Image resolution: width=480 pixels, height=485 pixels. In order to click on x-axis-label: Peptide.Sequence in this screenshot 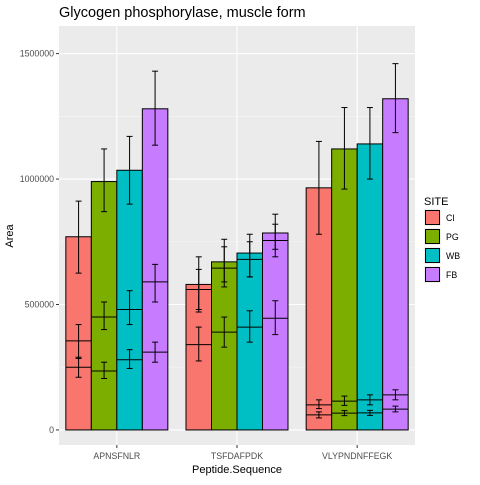, I will do `click(237, 470)`.